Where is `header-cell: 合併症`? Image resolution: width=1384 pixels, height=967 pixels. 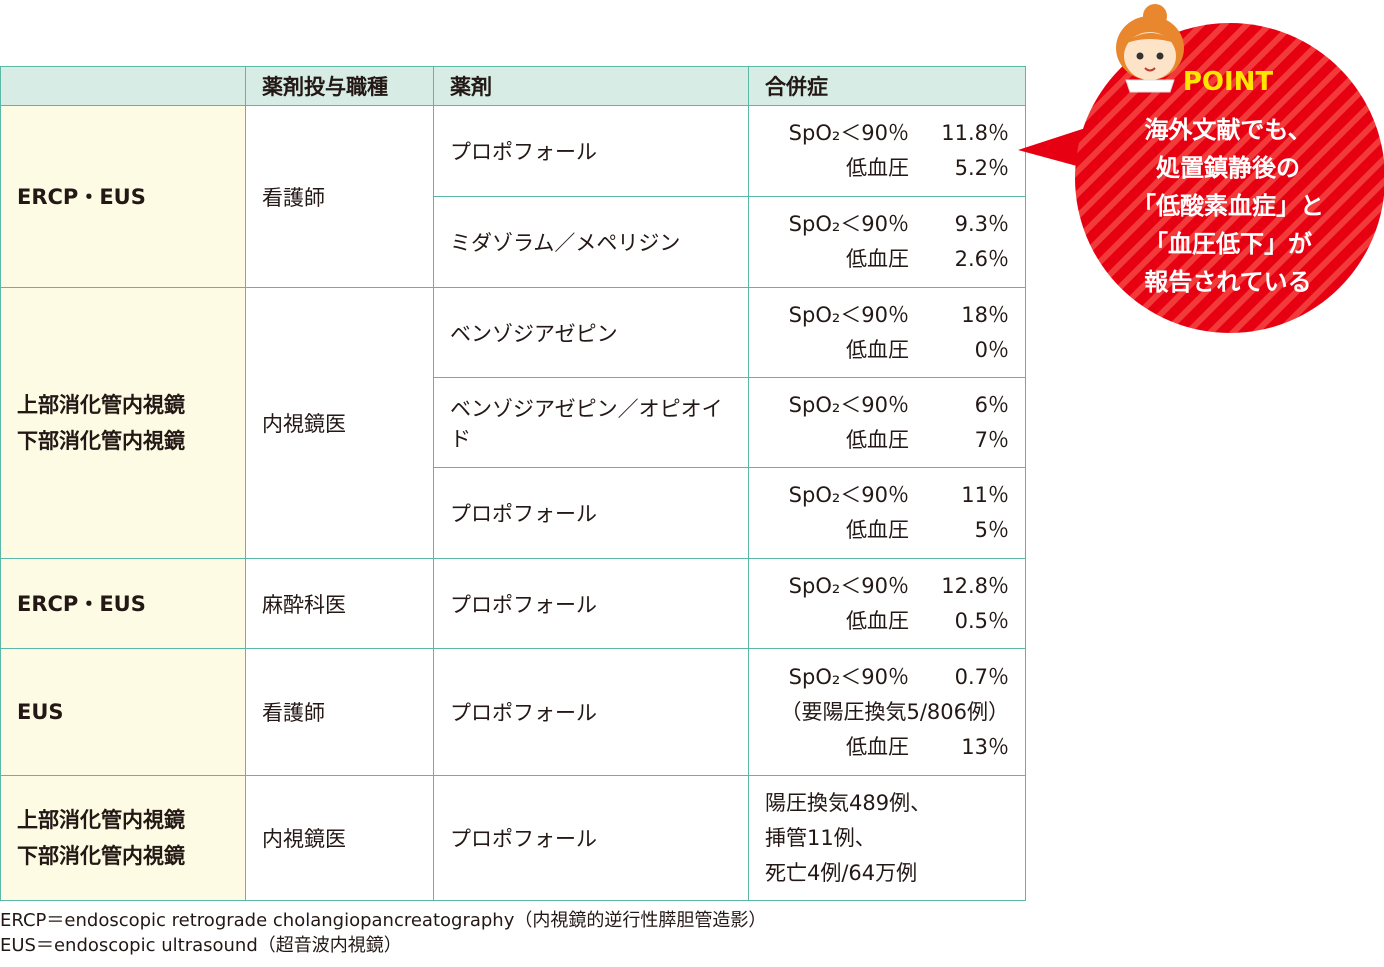
header-cell: 合併症 is located at coordinates (887, 86).